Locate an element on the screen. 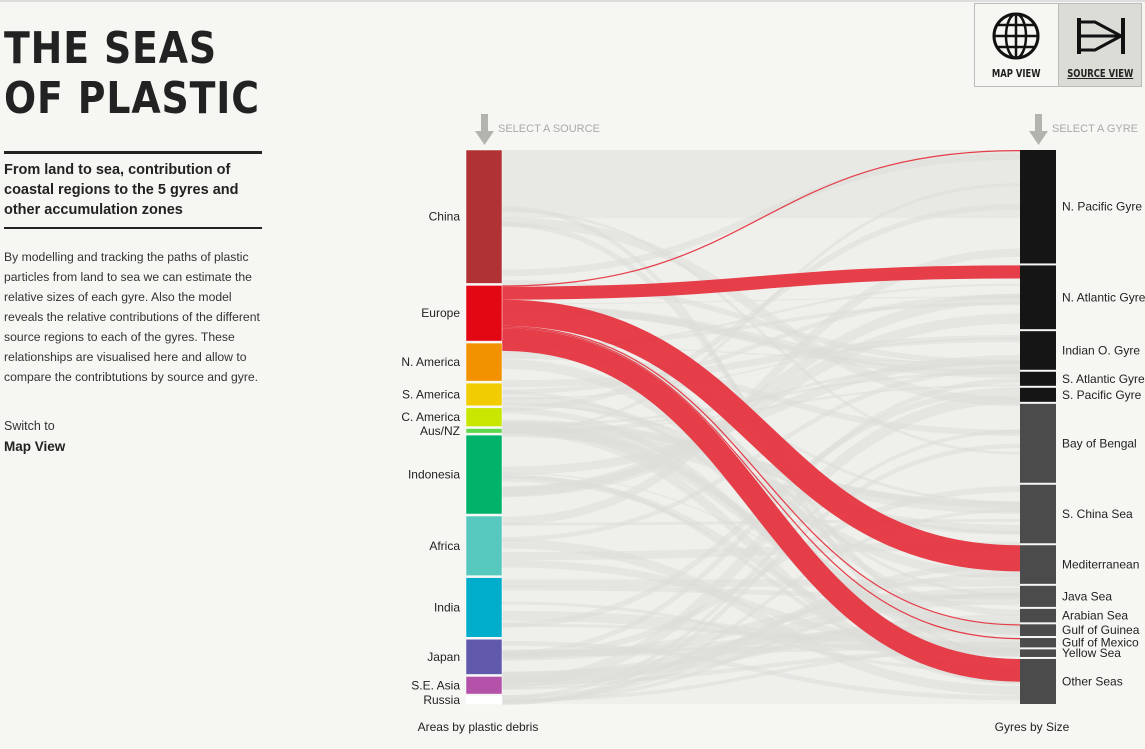  source-bar-s-america is located at coordinates (484, 394).